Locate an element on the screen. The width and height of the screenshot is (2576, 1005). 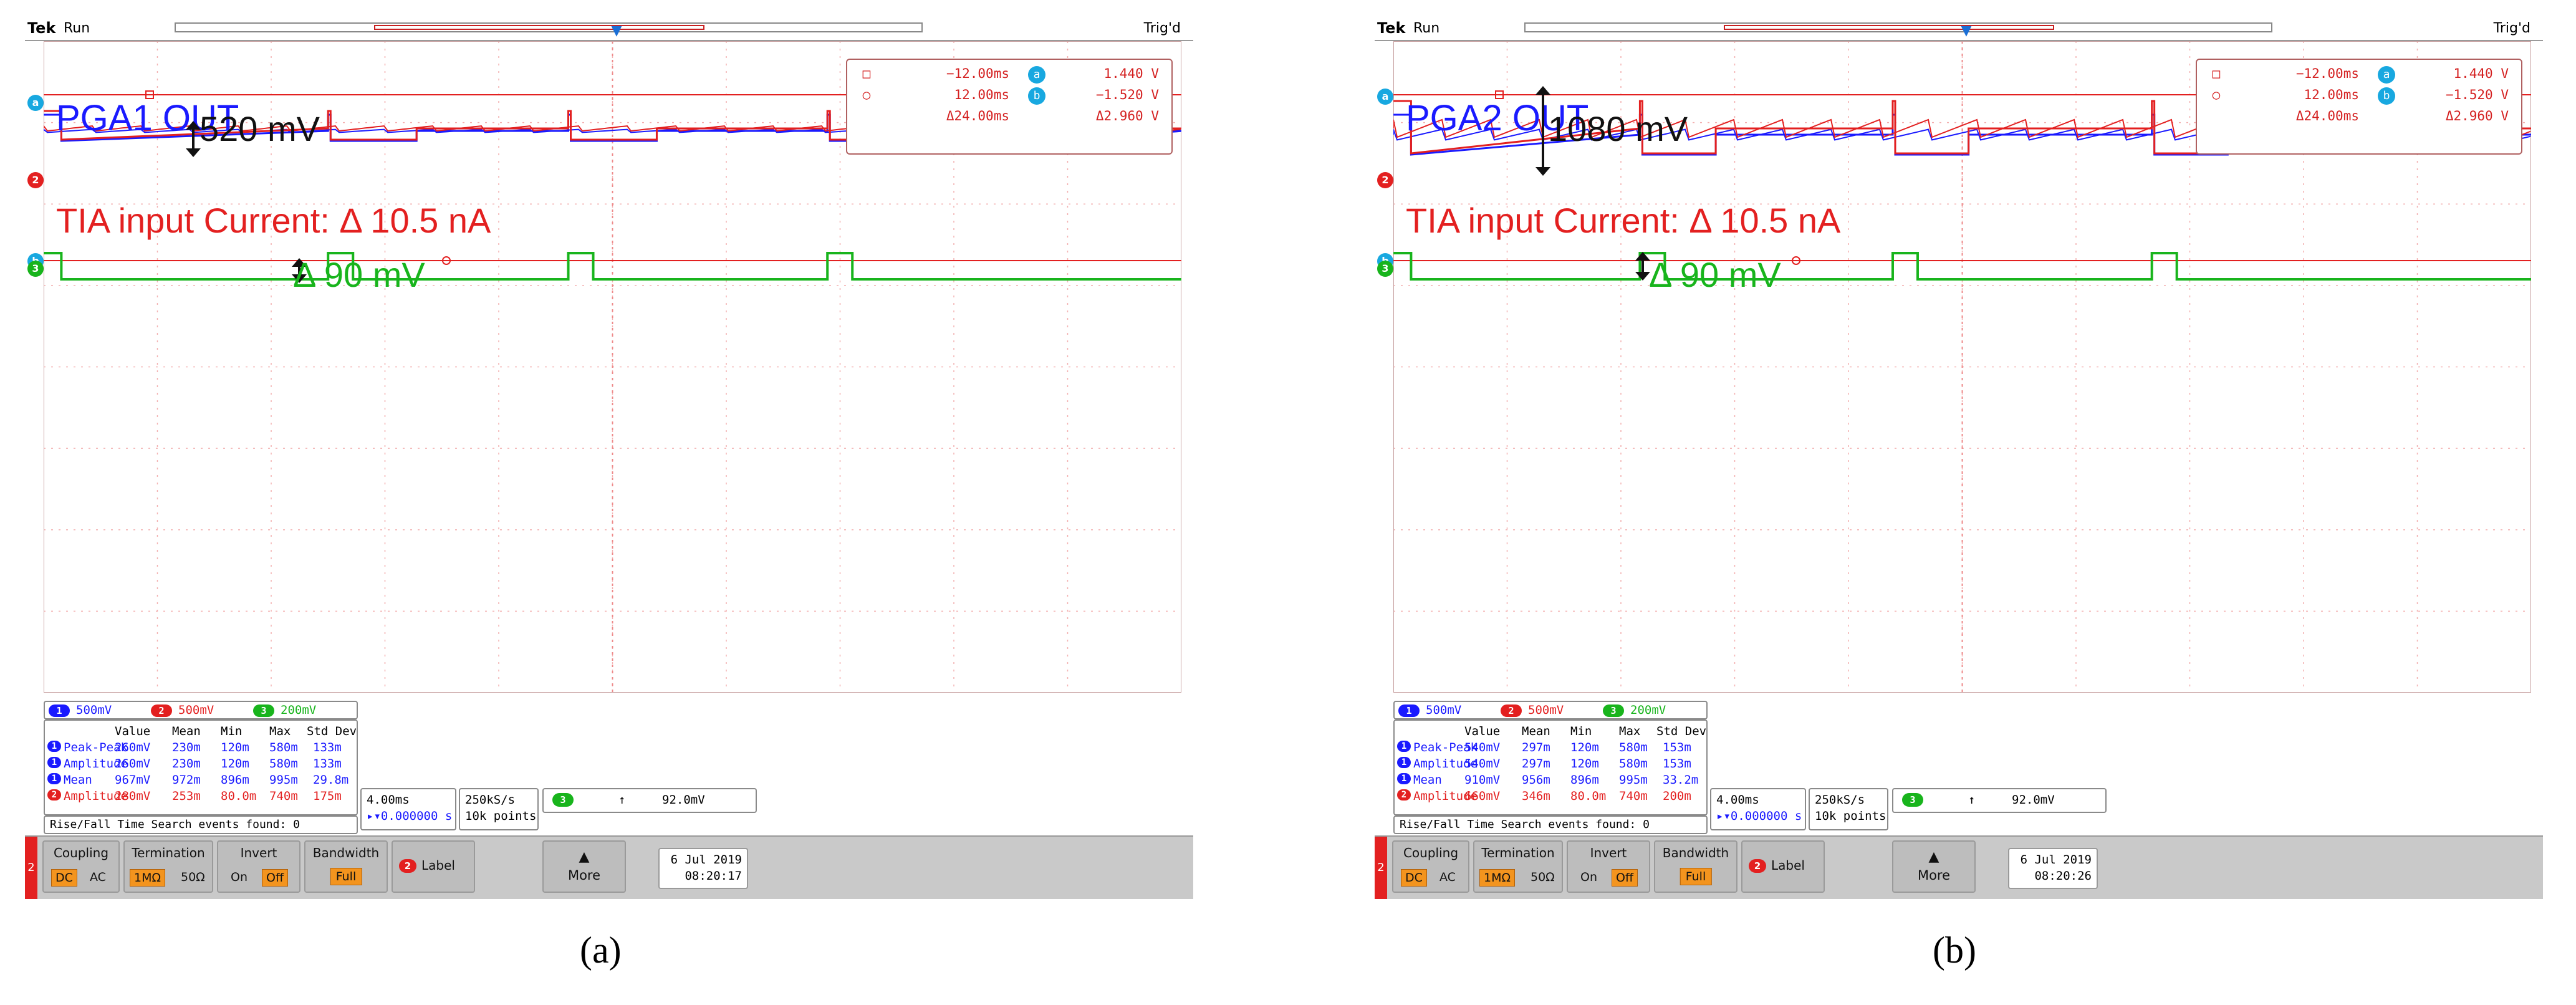
table-row: 1 Peak-Peak 540mV 297m 120m 580m 153m is located at coordinates (1550, 748).